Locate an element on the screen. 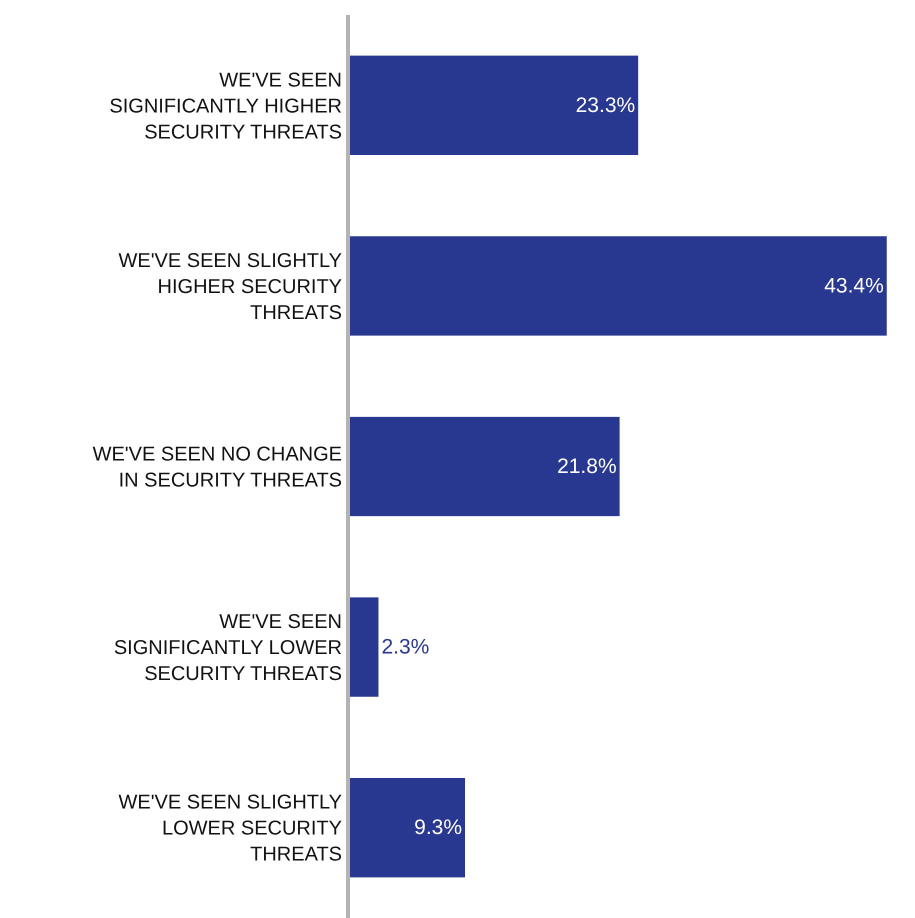  y-tick-label: WE'VE SEEN SIGNIFICANTLY HIGHER SECURITY THREATS is located at coordinates (225, 106).